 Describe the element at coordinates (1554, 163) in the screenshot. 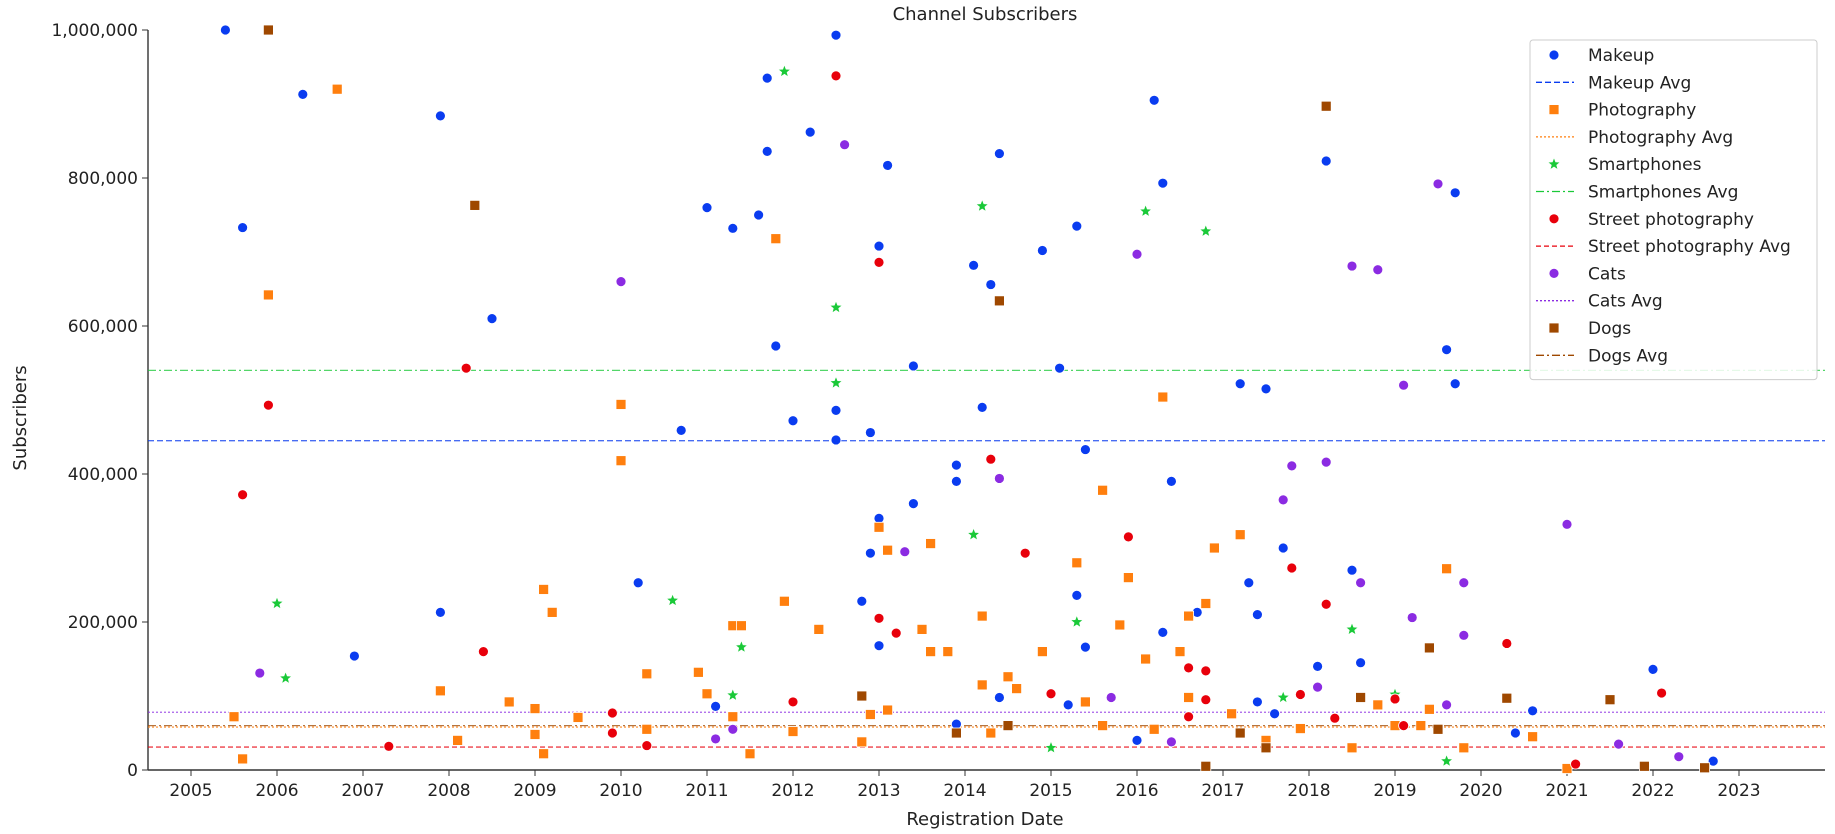

I see `legend-marker-smartphones` at that location.